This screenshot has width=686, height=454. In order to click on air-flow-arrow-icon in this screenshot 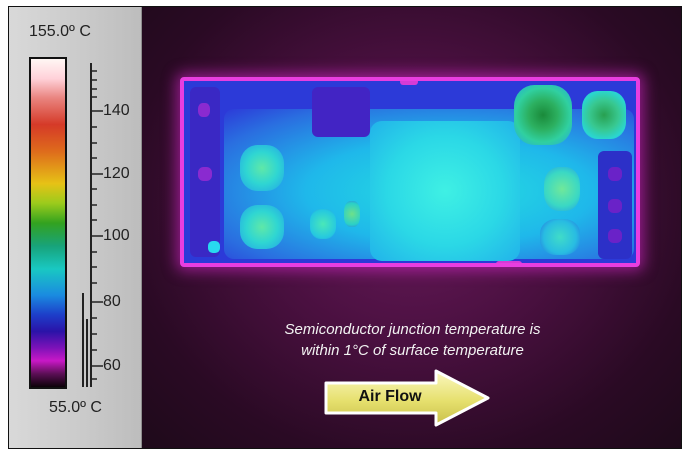, I will do `click(407, 398)`.